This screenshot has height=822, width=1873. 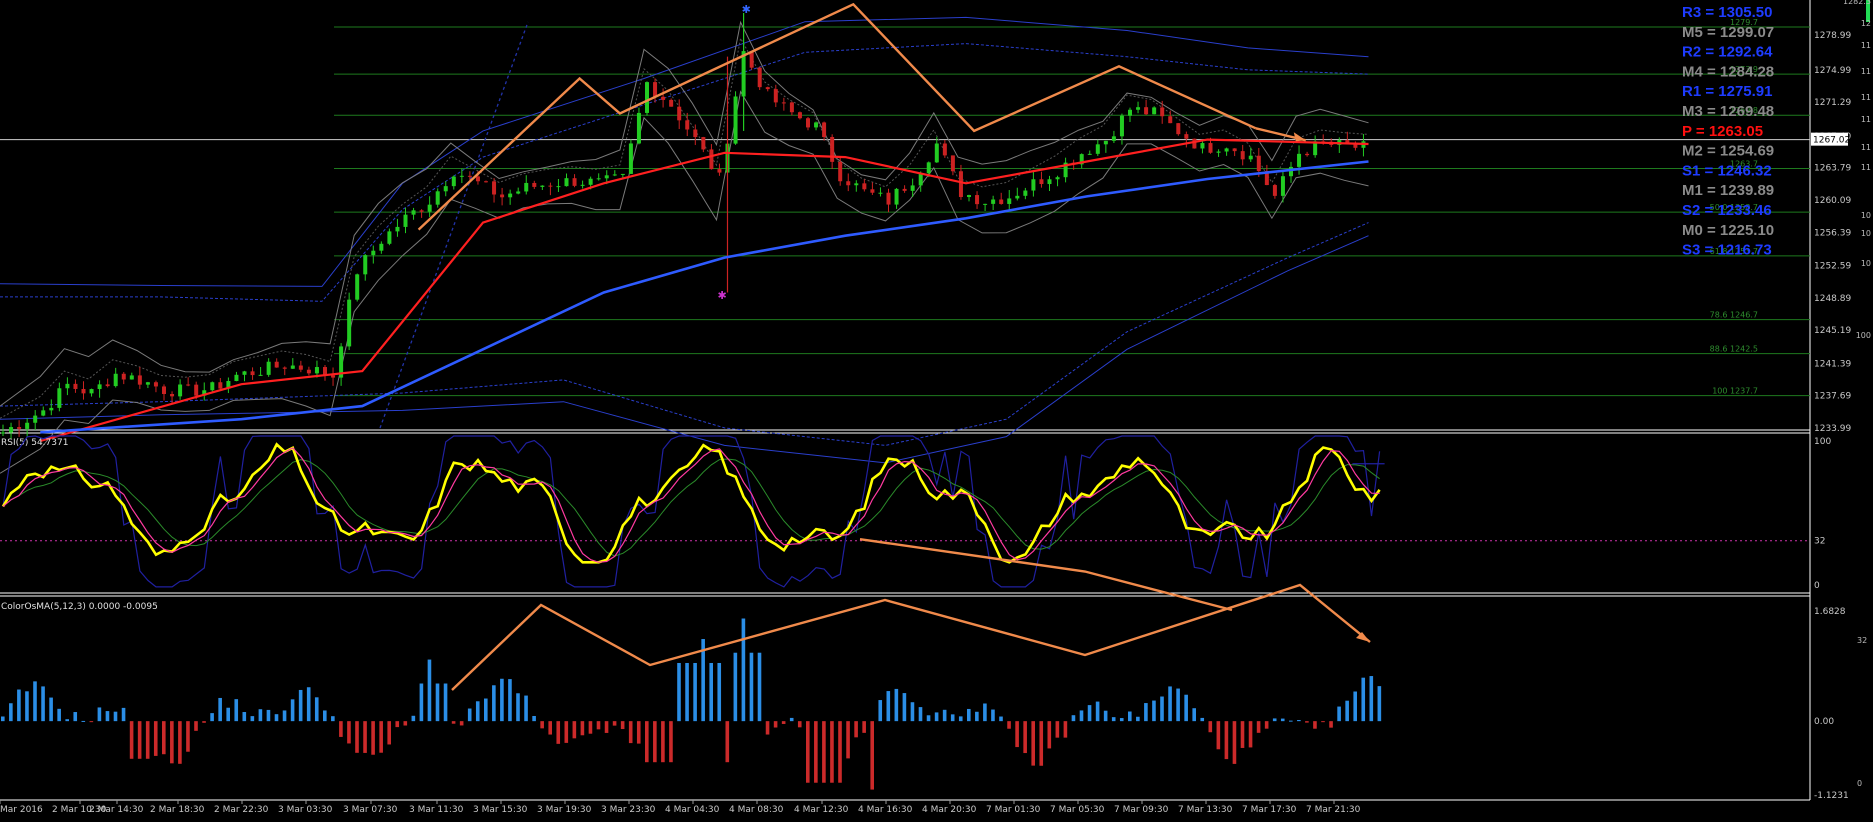 I want to click on fib-level-label: 1263.7, so click(x=1744, y=163).